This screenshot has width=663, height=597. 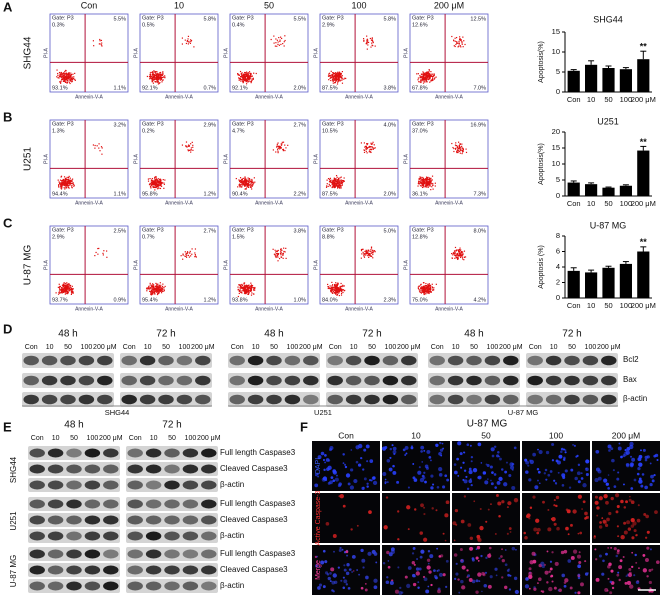 I want to click on protein-label: Full length Caspase3, so click(x=258, y=452).